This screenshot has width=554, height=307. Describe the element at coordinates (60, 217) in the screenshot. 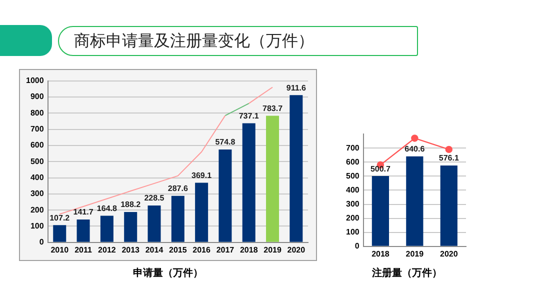

I see `data-label: 107.2` at that location.